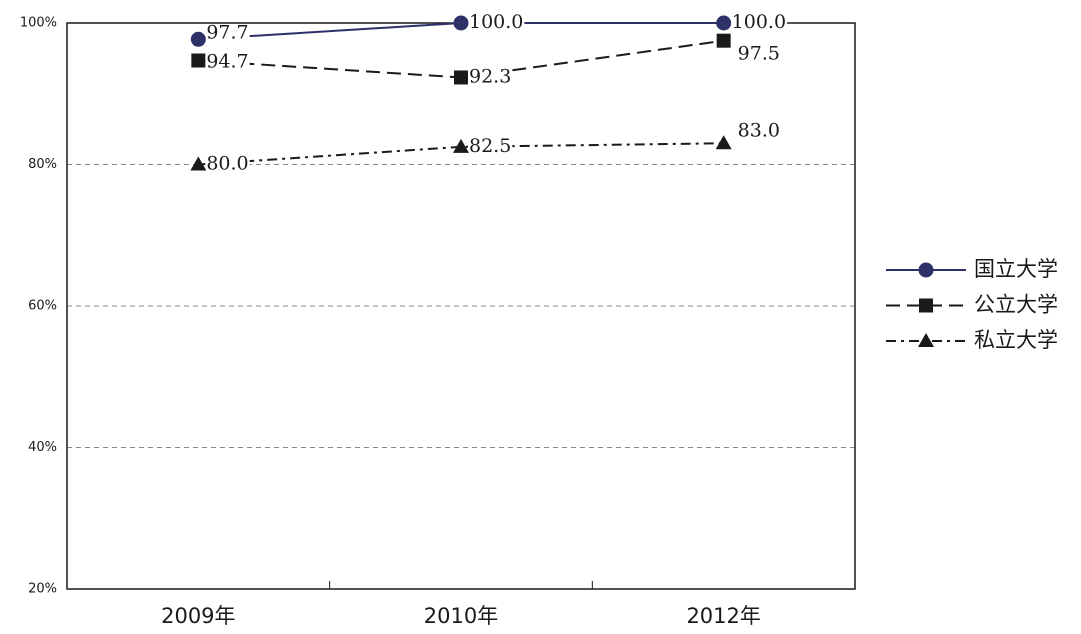 The image size is (1081, 634). I want to click on value-label: 83.0, so click(759, 130).